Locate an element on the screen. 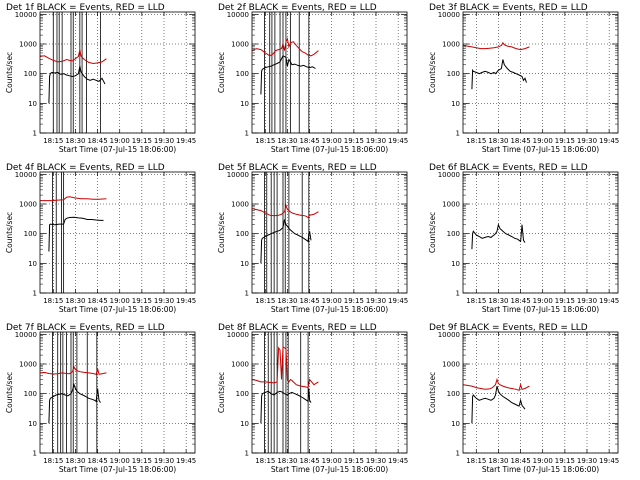 This screenshot has width=640, height=480. chart-title: Det 9f BLACK = Events, RED = LLD is located at coordinates (508, 328).